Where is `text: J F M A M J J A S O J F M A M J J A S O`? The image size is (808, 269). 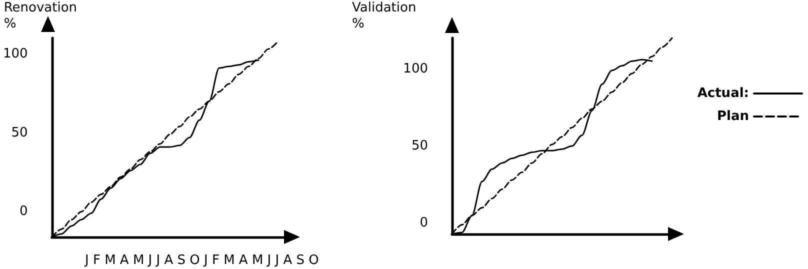 text: J F M A M J J A S O J F M A M J J A S O is located at coordinates (201, 260).